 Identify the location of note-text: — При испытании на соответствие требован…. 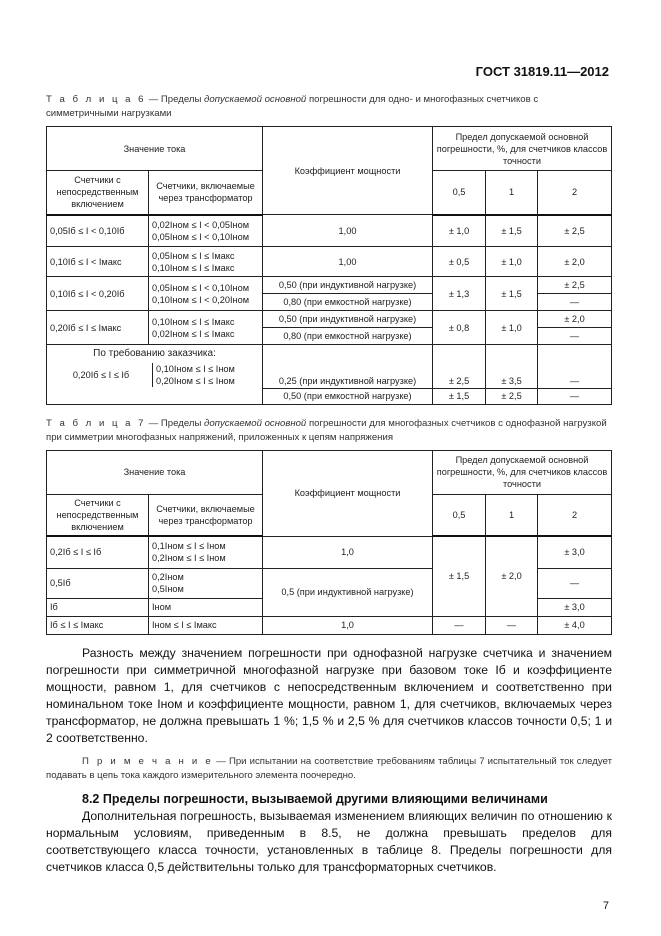
(329, 768).